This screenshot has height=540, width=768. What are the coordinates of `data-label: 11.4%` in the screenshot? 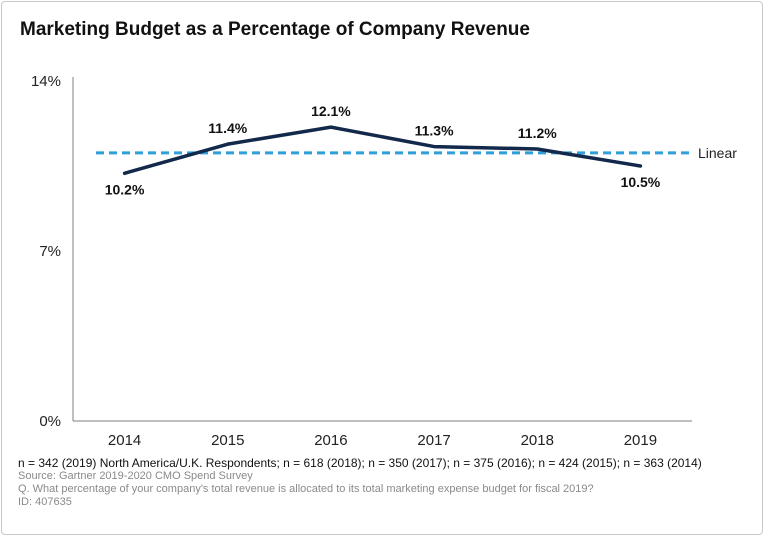 It's located at (227, 128).